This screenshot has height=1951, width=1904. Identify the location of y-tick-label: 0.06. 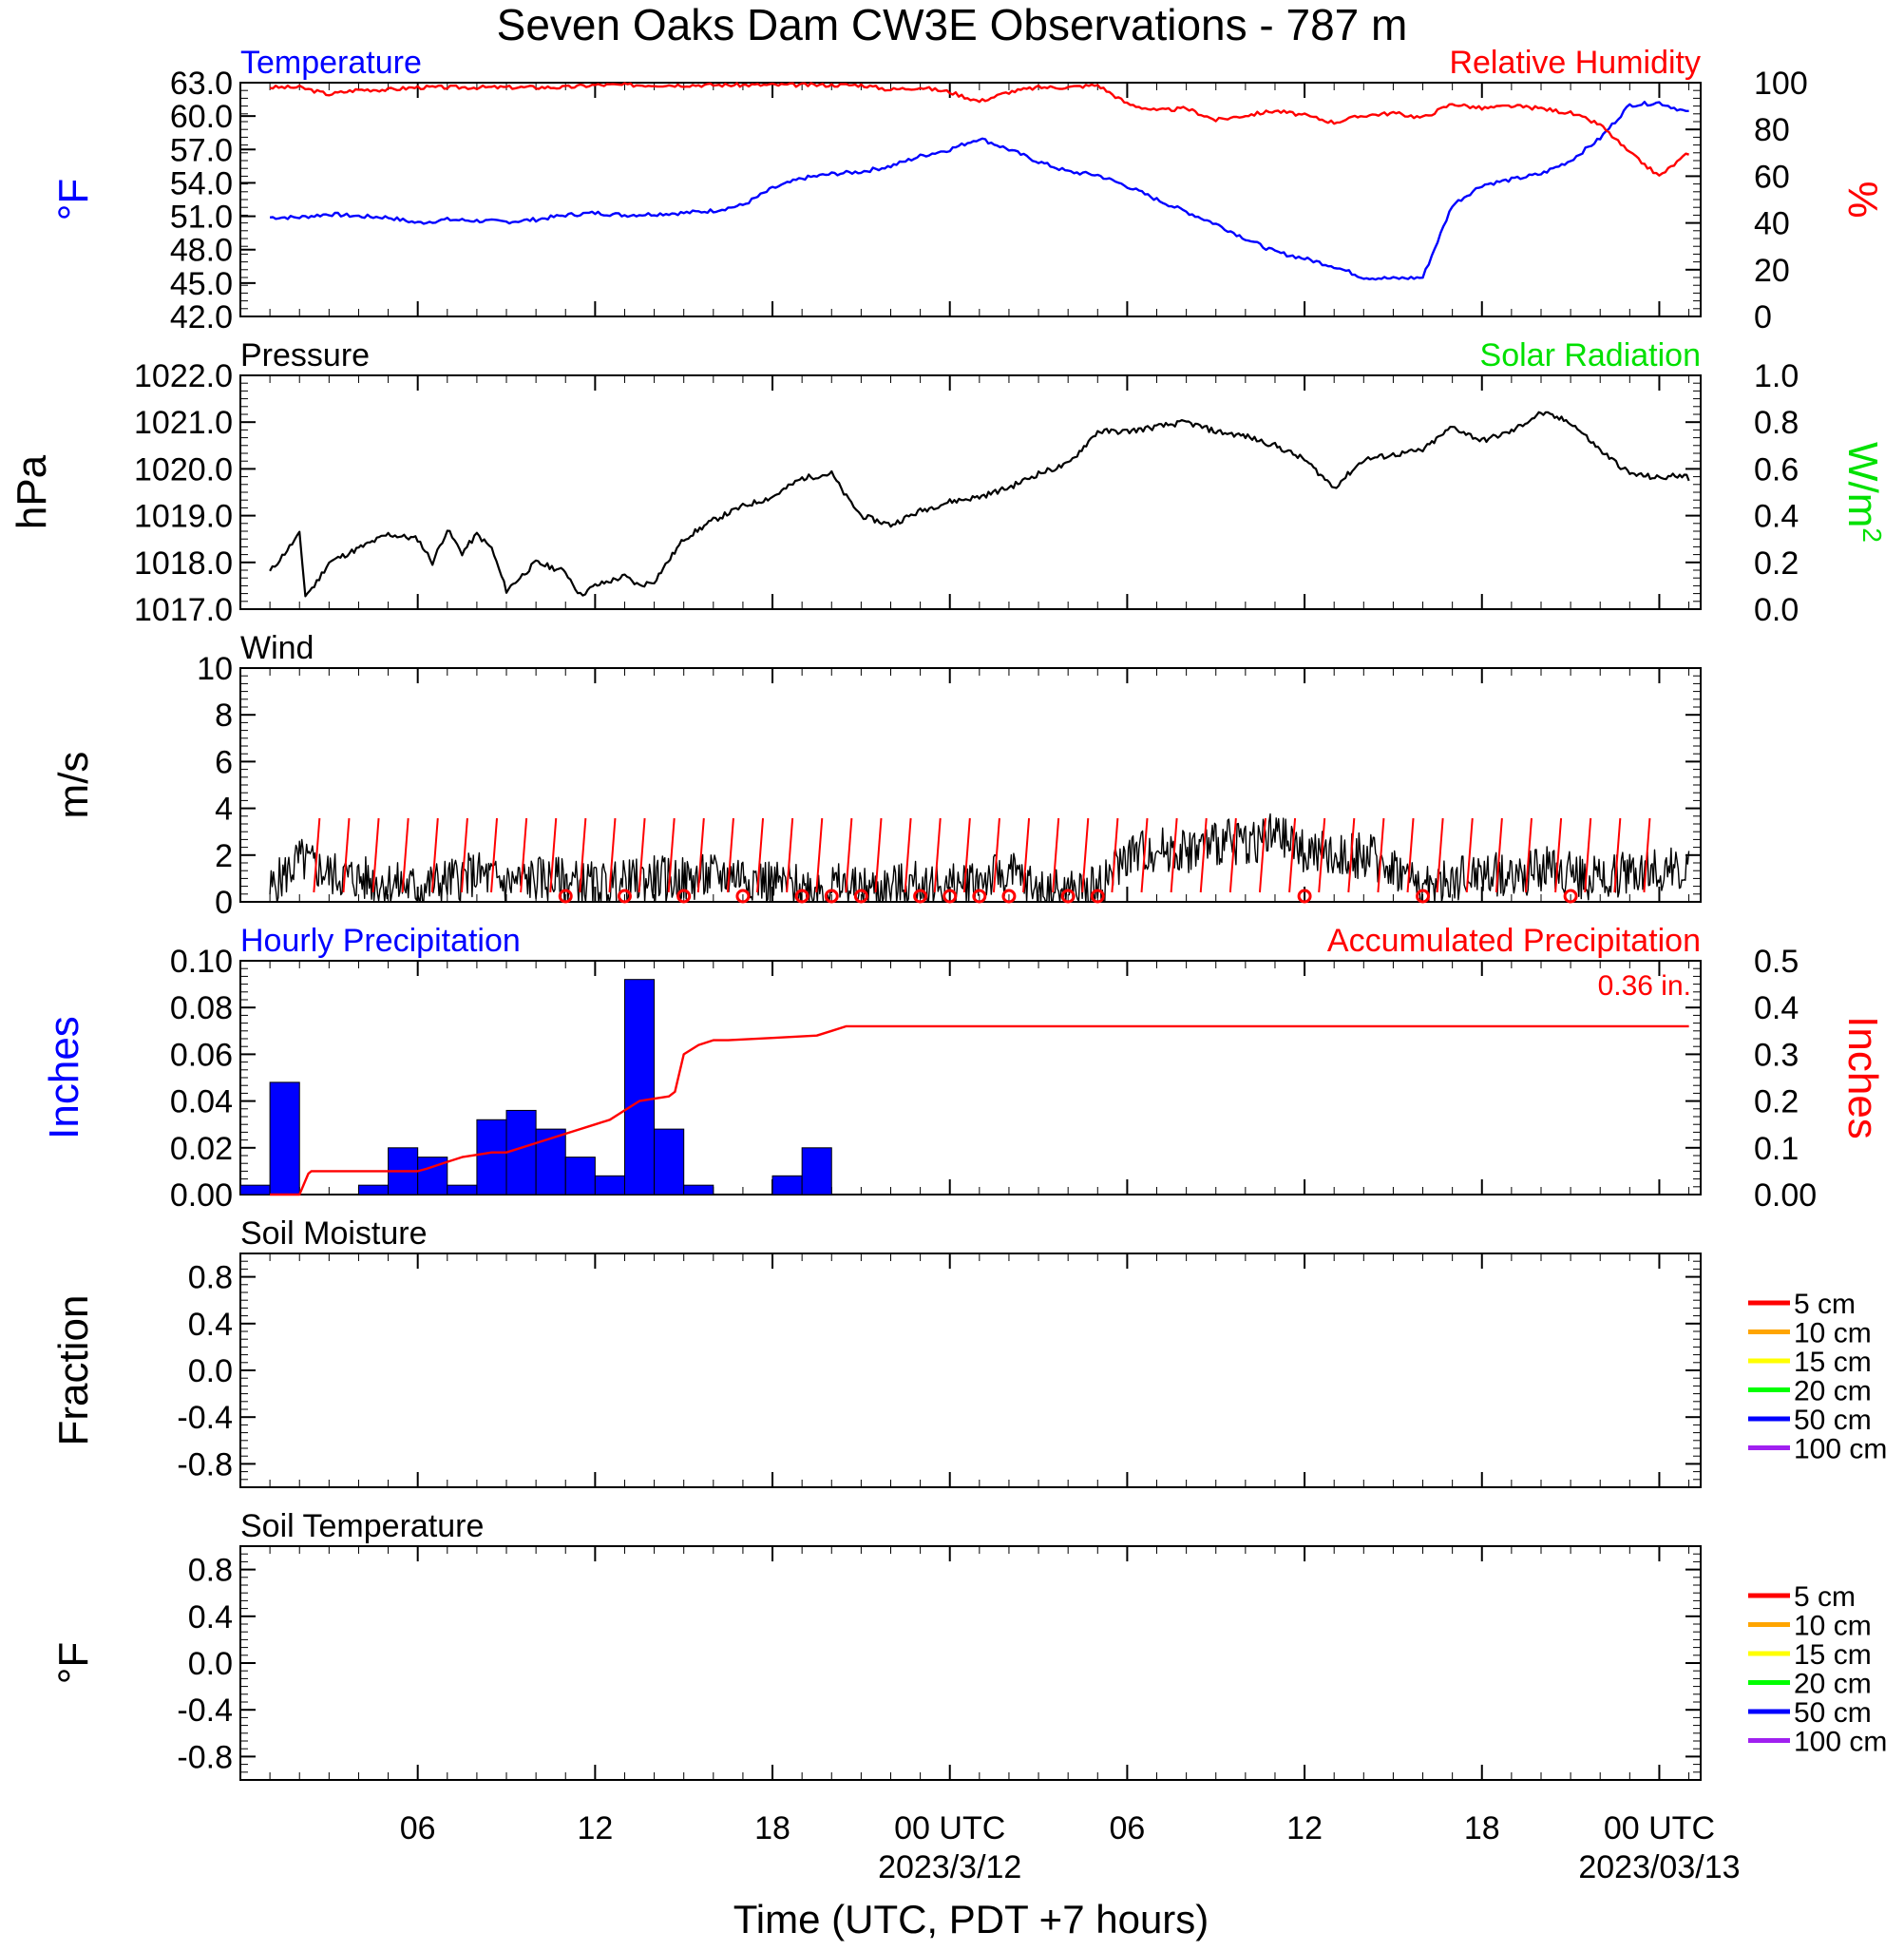
(202, 1055).